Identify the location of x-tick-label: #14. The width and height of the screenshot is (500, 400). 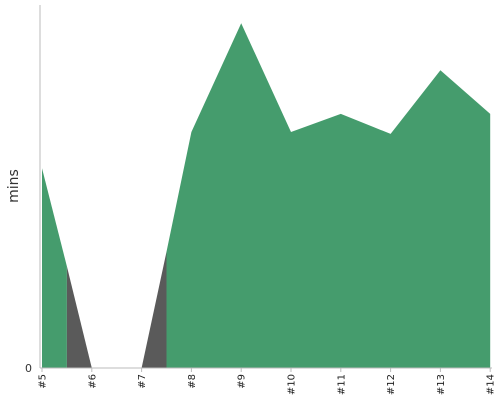
(491, 384).